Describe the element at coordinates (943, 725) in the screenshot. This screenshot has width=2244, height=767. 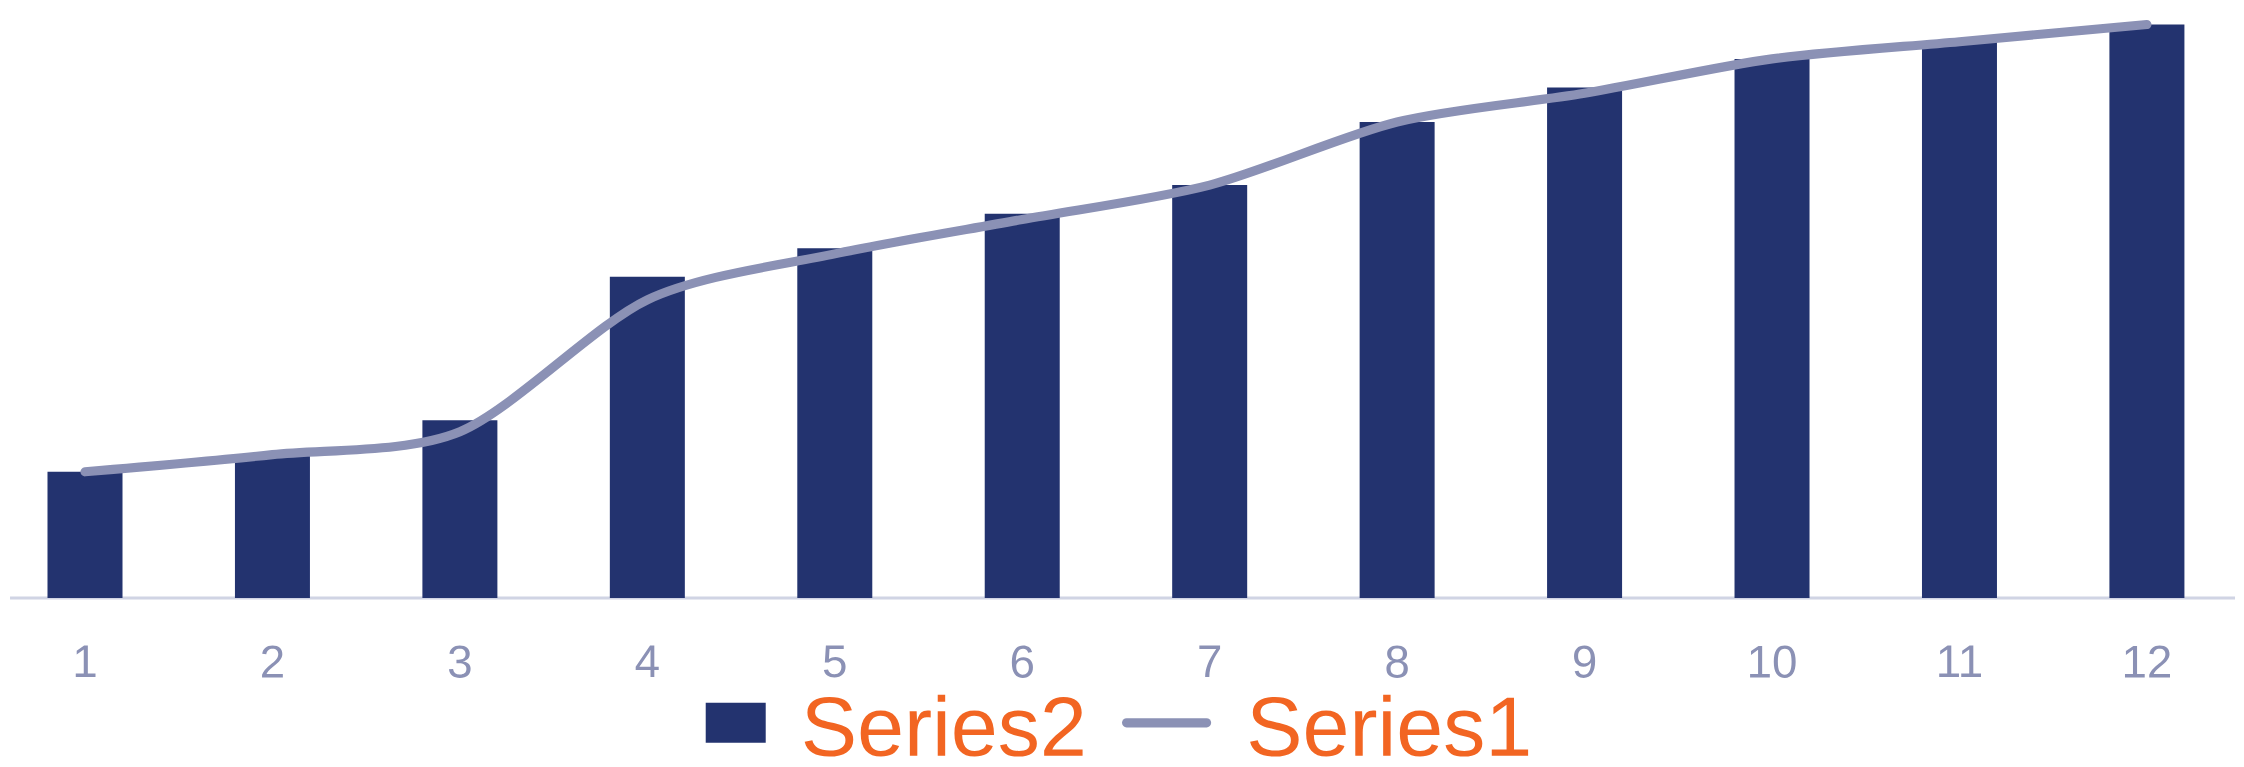
I see `legend-label: Series2` at that location.